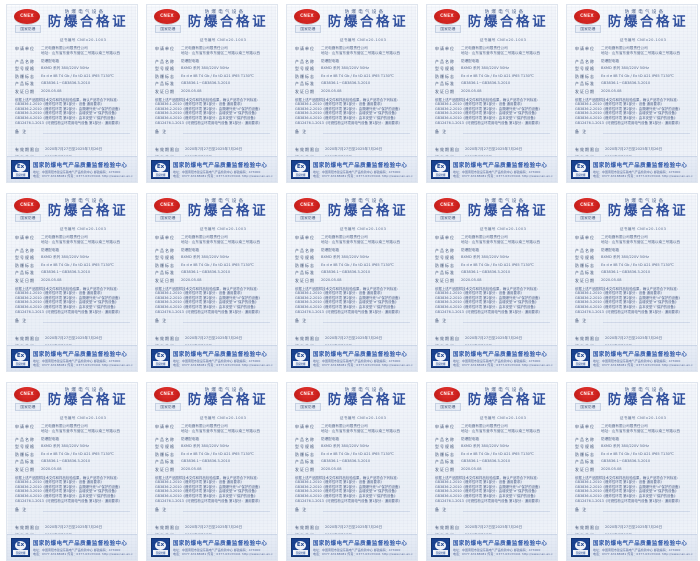  I want to click on field-label: 申请单位, so click(305, 237).